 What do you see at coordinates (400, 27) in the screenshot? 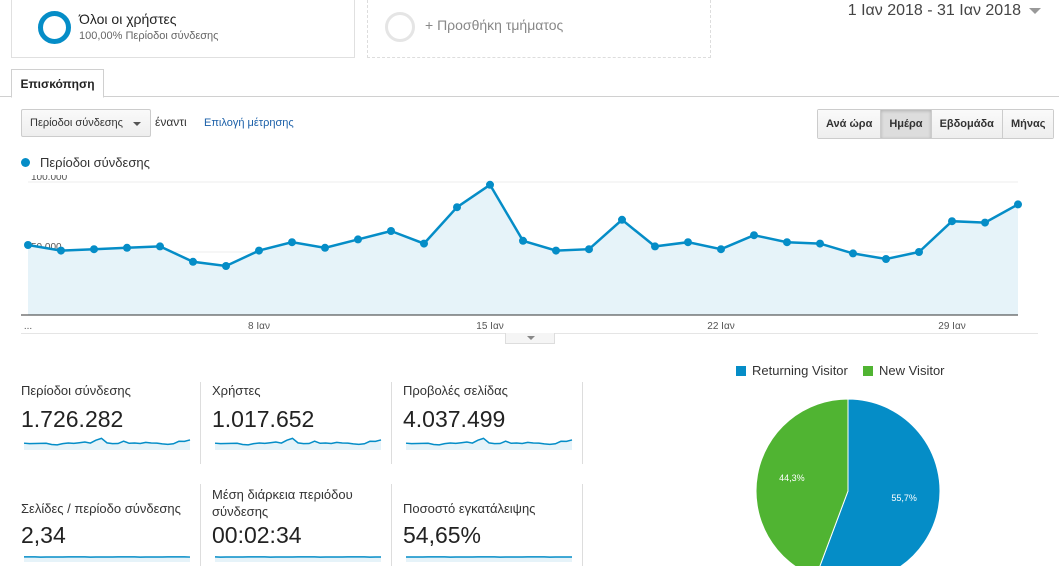
I see `empty-ring-icon` at bounding box center [400, 27].